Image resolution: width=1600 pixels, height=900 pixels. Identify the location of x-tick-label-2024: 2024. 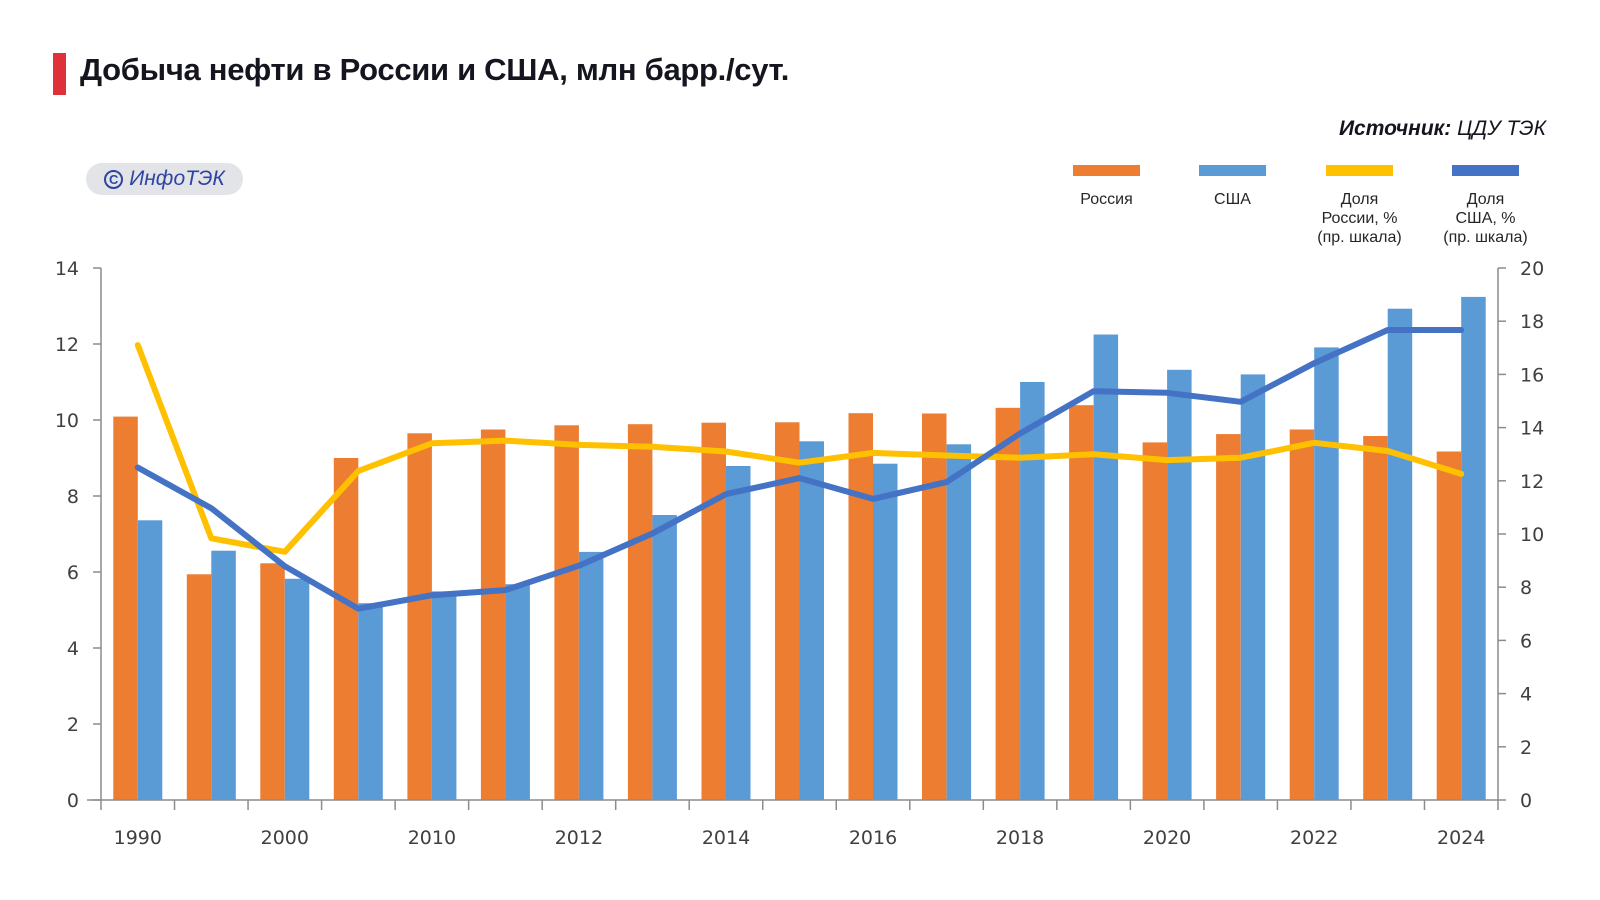
(1461, 838).